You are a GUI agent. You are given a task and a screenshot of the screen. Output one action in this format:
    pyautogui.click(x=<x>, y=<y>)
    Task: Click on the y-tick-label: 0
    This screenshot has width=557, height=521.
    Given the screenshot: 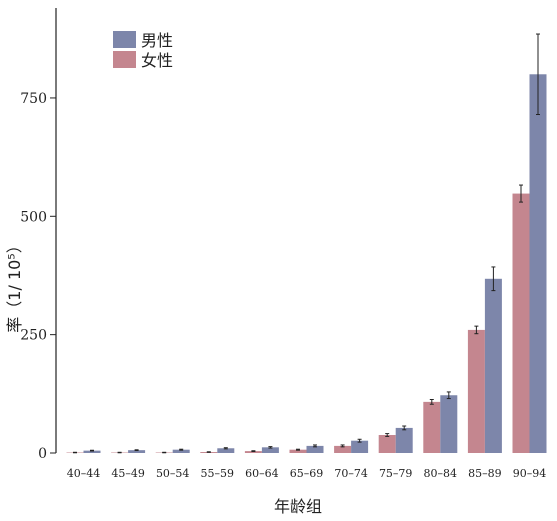 What is the action you would take?
    pyautogui.click(x=42, y=454)
    